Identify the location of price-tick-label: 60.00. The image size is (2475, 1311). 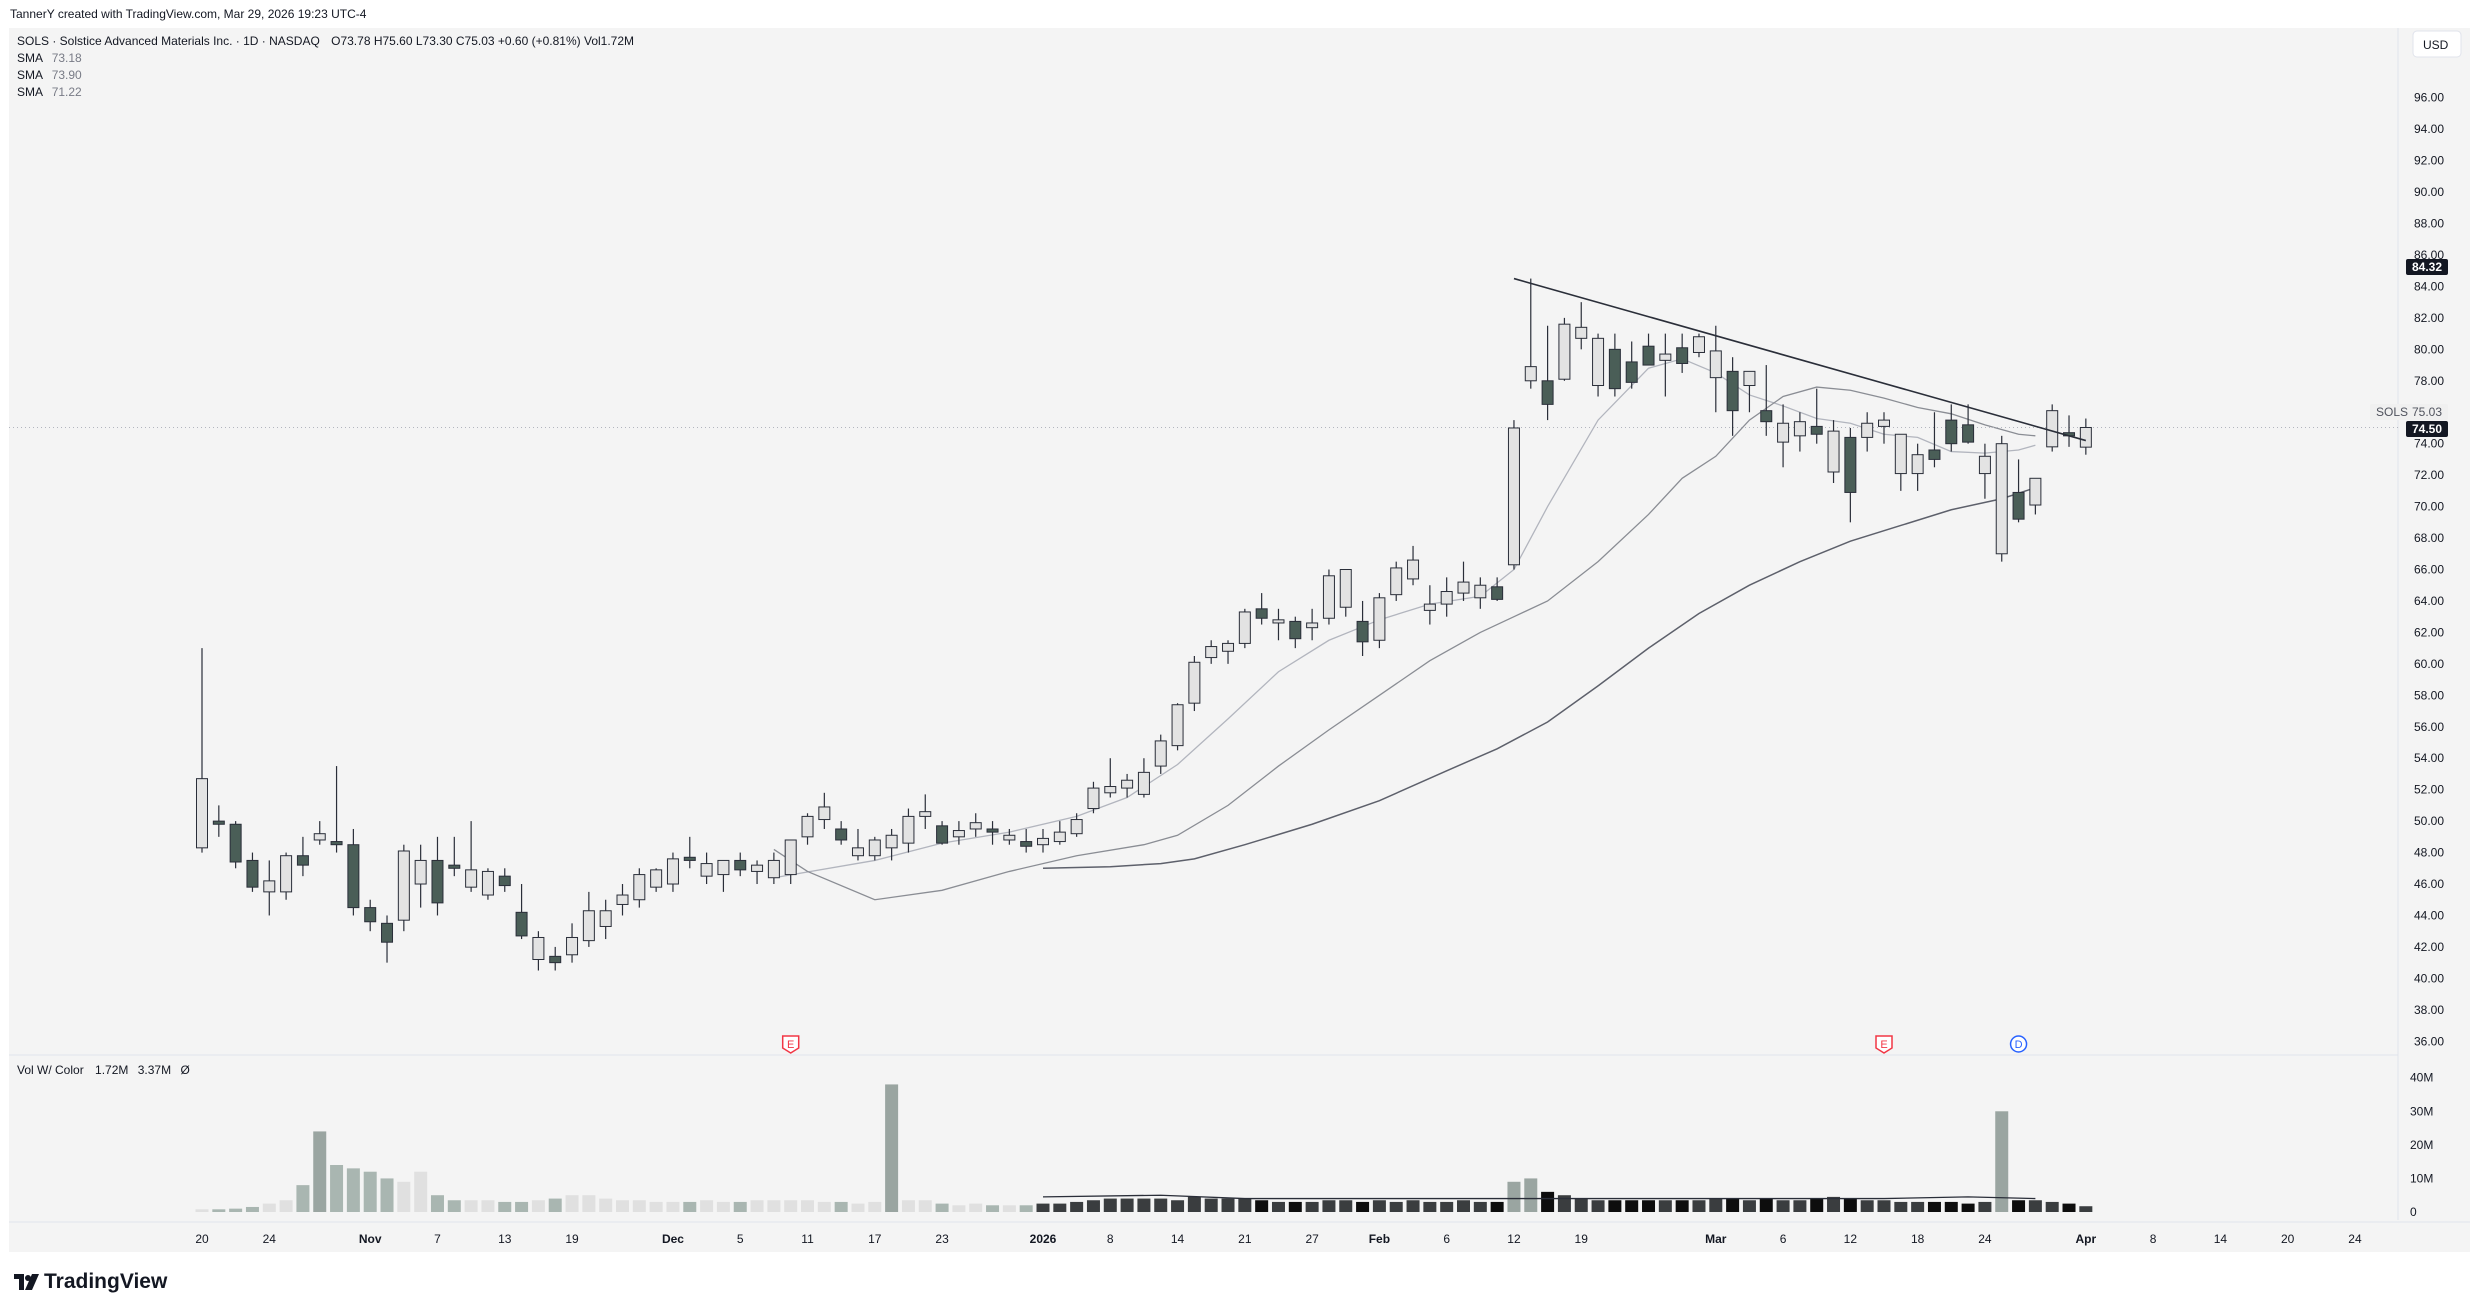
(2429, 664).